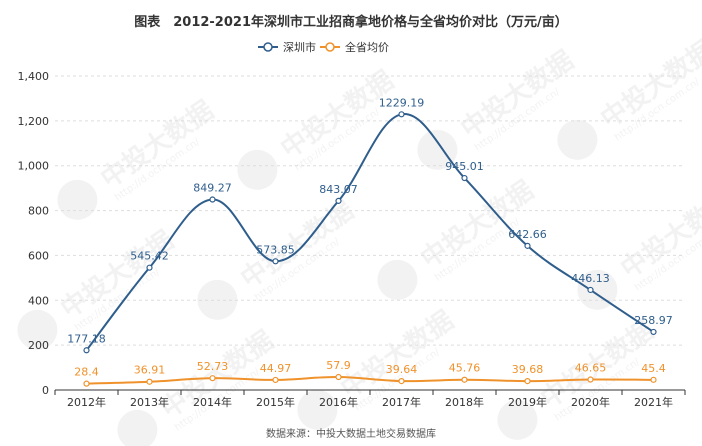  Describe the element at coordinates (38, 345) in the screenshot. I see `y-tick-label: 200` at that location.